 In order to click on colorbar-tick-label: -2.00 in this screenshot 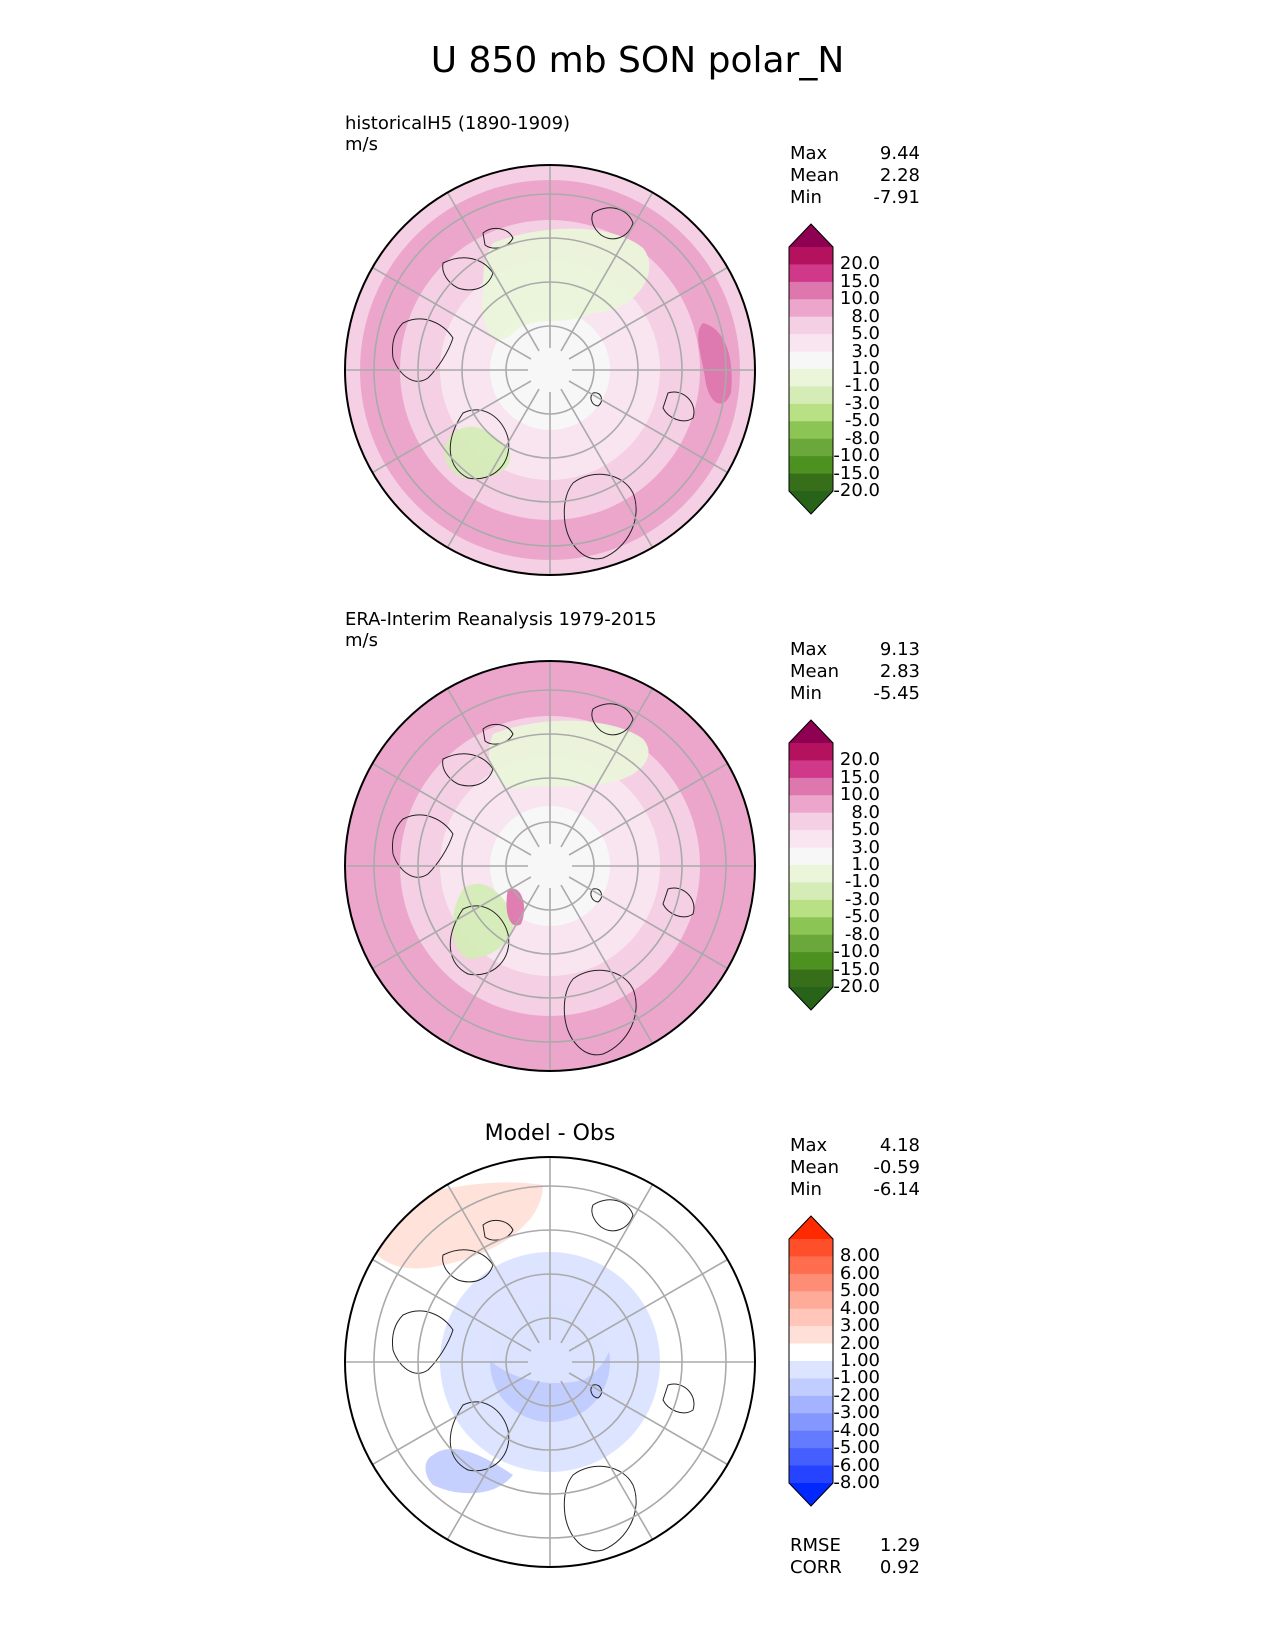, I will do `click(856, 1395)`.